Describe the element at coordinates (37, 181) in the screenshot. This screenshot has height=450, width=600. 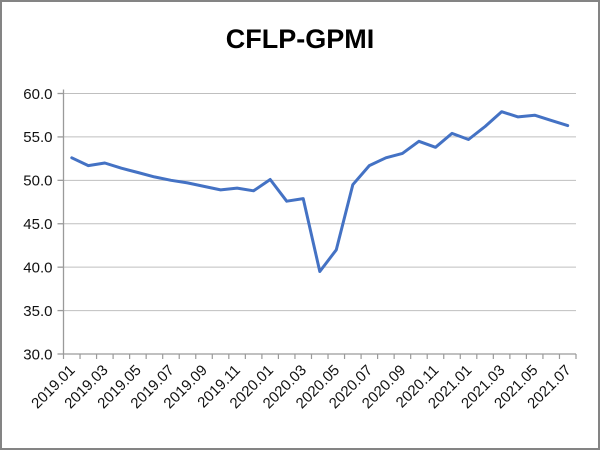
I see `y-tick-label: 50.0` at that location.